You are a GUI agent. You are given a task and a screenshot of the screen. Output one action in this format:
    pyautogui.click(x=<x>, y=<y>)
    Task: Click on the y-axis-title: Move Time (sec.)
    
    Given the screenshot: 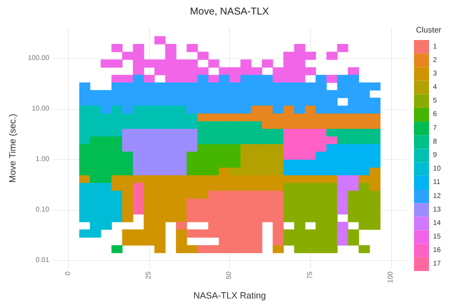 What is the action you would take?
    pyautogui.click(x=13, y=148)
    